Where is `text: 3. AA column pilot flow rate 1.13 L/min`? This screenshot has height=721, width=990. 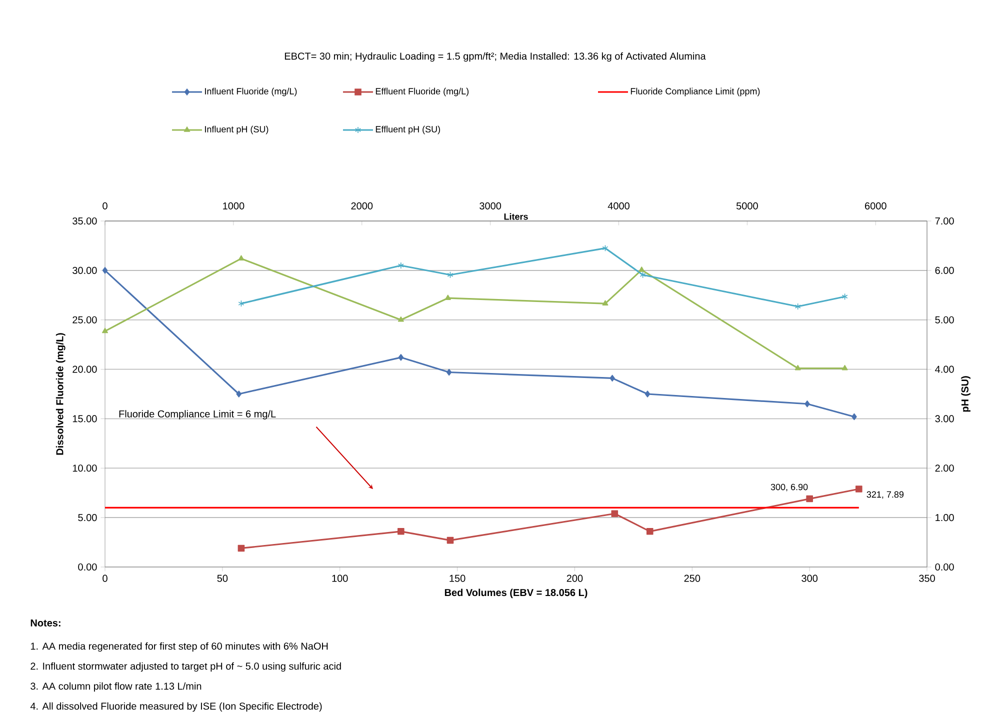 text: 3. AA column pilot flow rate 1.13 L/min is located at coordinates (116, 687).